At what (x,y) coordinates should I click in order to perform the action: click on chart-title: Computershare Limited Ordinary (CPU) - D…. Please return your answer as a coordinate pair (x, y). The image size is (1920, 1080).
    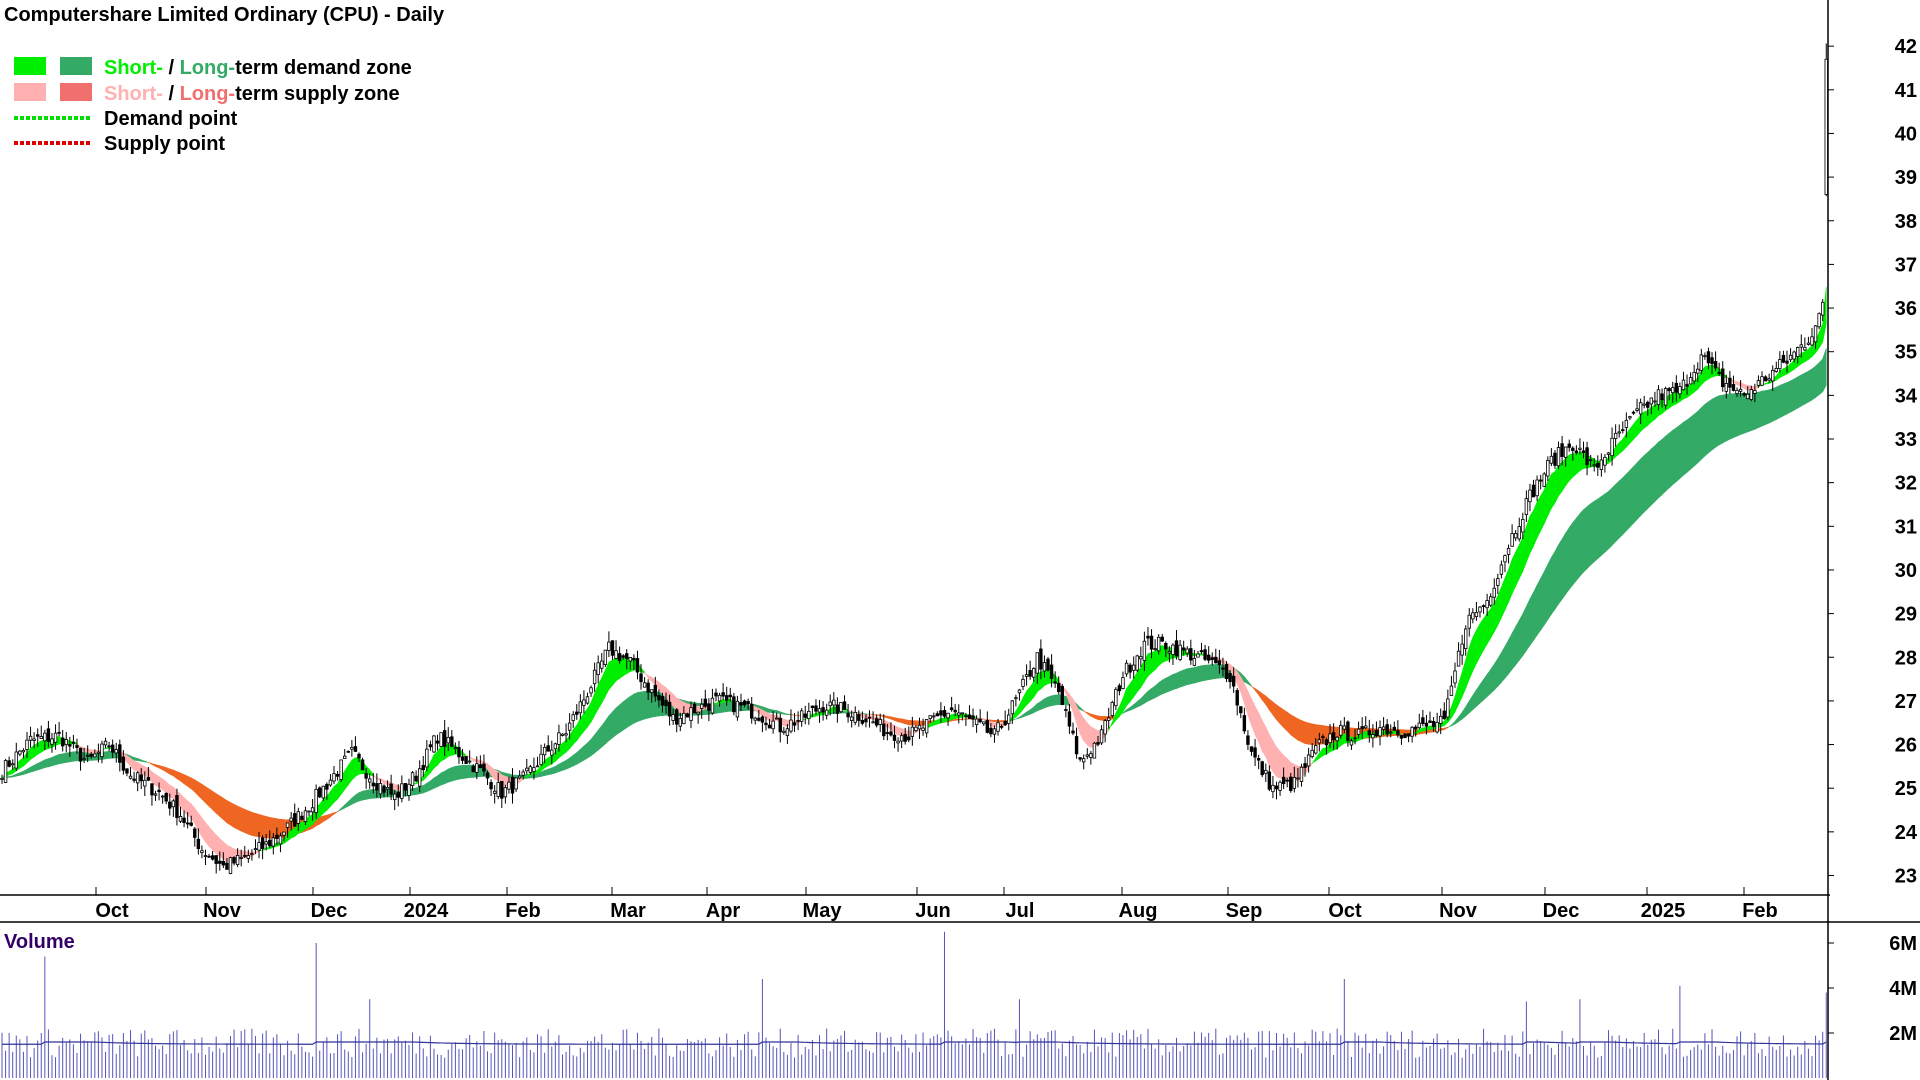
    Looking at the image, I should click on (224, 15).